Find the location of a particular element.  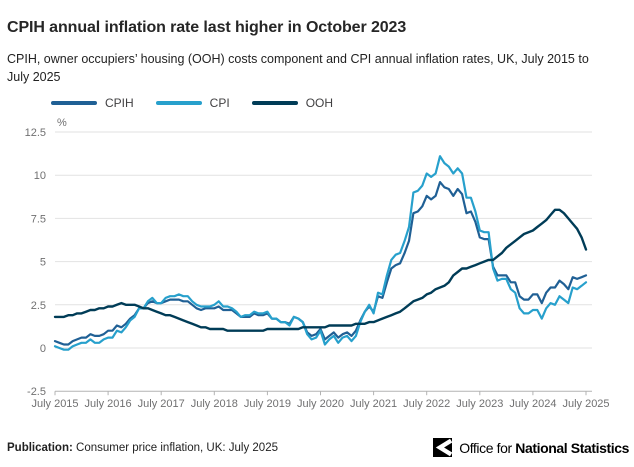

y-tick-label: 12.5 is located at coordinates (35, 133).